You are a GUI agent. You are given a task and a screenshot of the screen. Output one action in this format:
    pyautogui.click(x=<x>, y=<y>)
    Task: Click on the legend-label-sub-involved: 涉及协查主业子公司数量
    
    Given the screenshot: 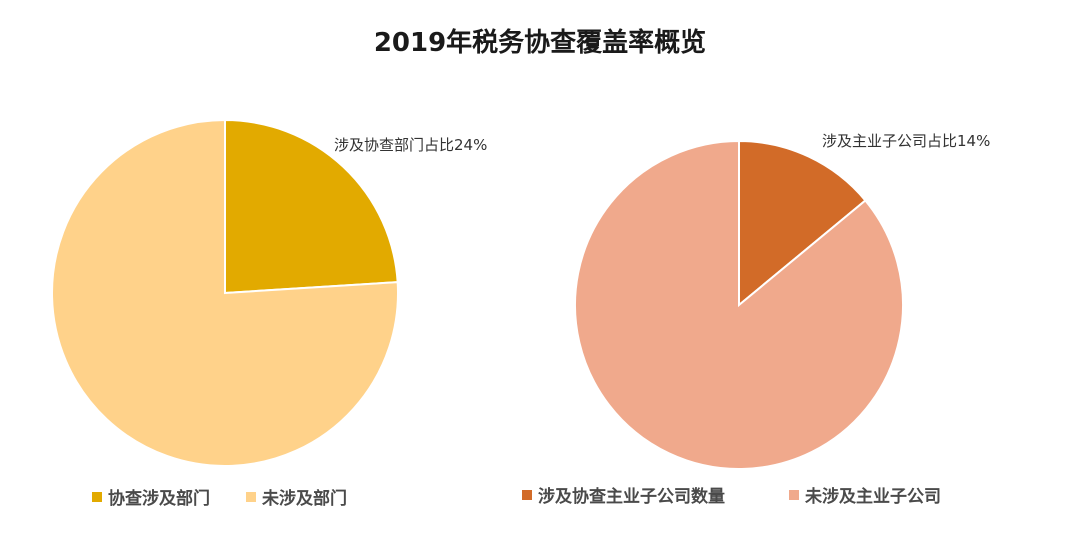 What is the action you would take?
    pyautogui.click(x=631, y=496)
    